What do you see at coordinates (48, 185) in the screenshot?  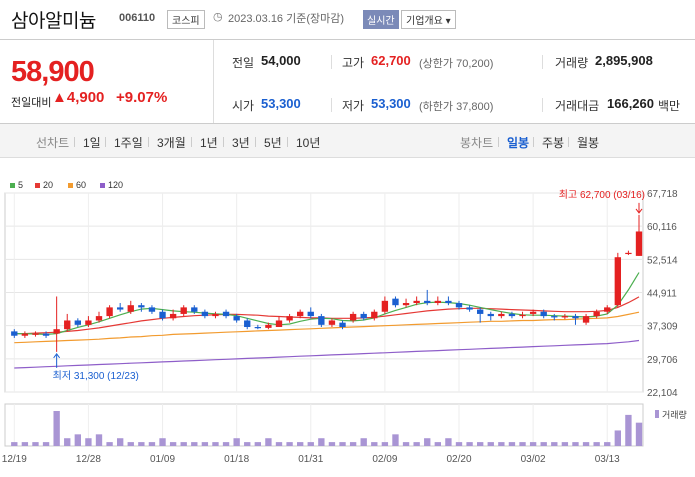 I see `legend-label: 20` at bounding box center [48, 185].